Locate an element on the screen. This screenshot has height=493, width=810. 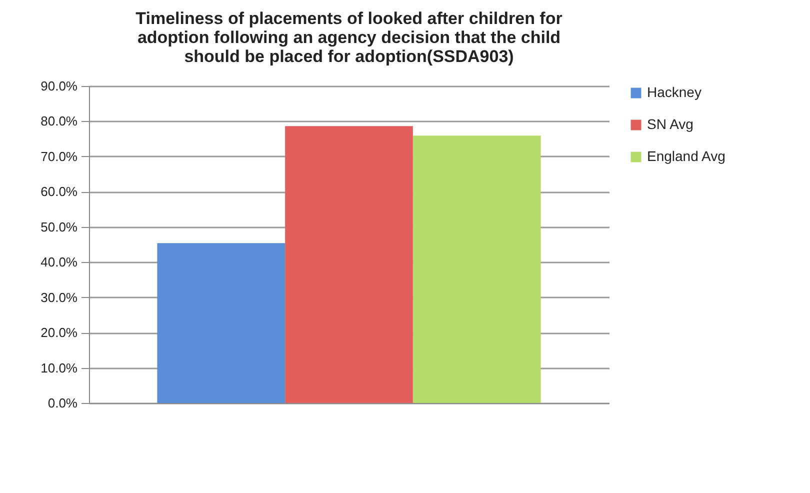
chart-title: Timeliness of placements of looked after children for adoption following an agency decision that the child should be placed for adoption(SSDA903) is located at coordinates (349, 37).